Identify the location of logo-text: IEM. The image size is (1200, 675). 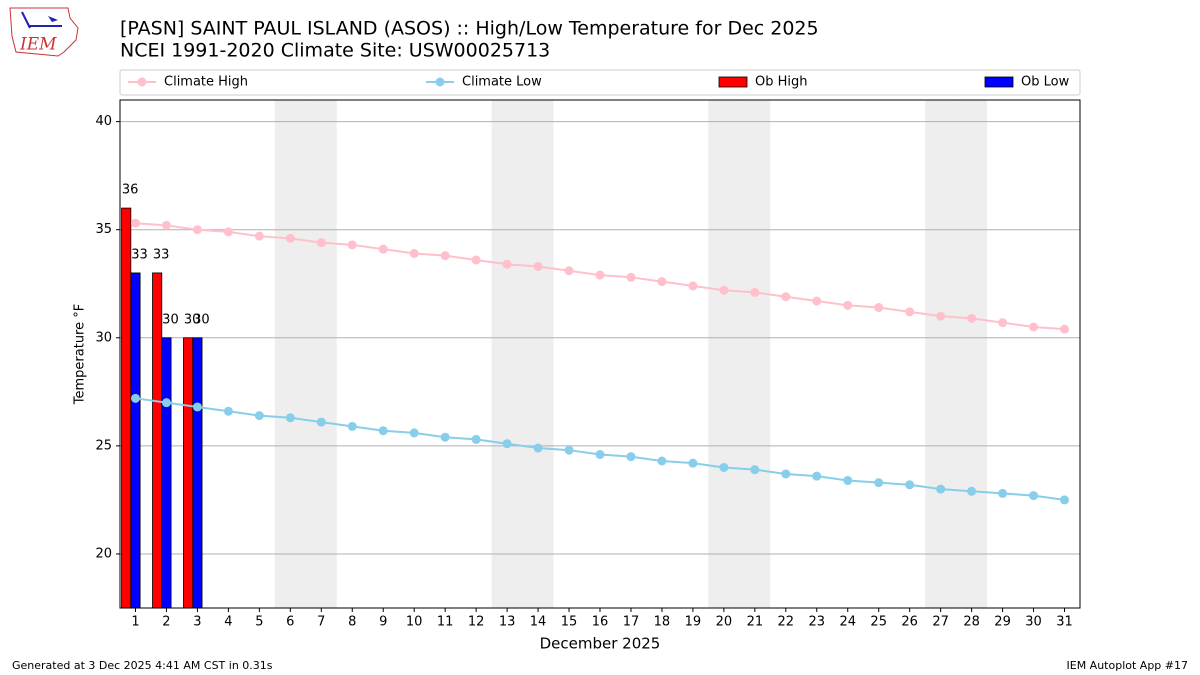
(38, 45).